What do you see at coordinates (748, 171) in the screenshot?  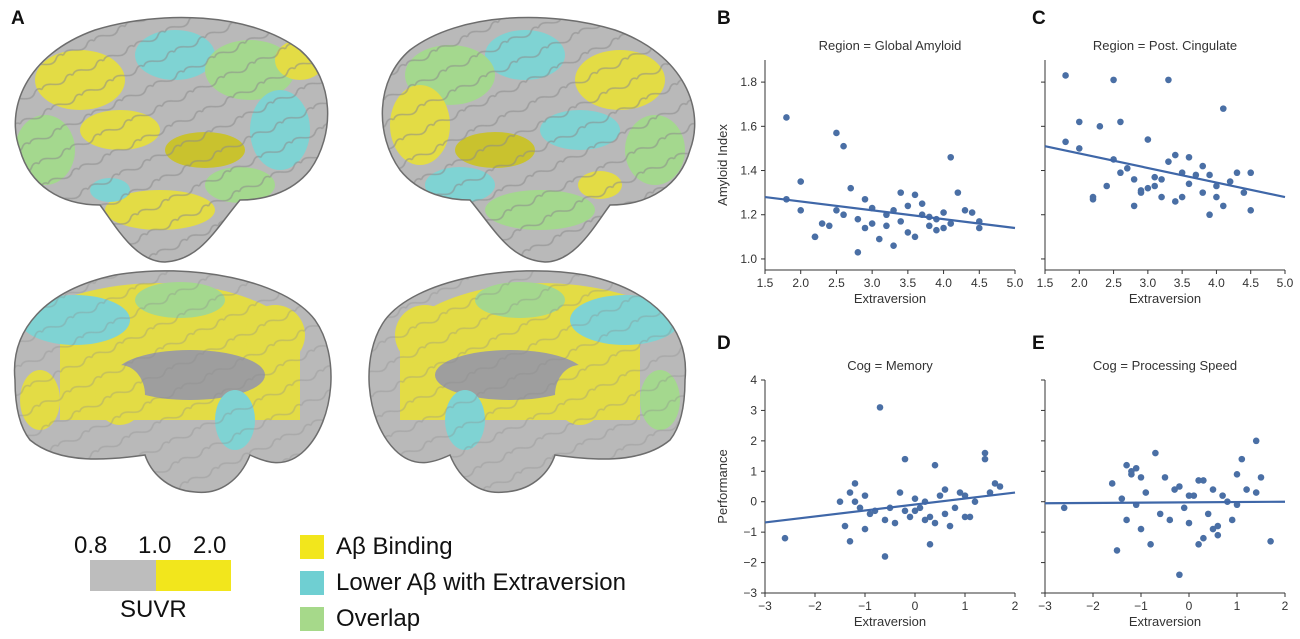 I see `y-tick-label: 1.4` at bounding box center [748, 171].